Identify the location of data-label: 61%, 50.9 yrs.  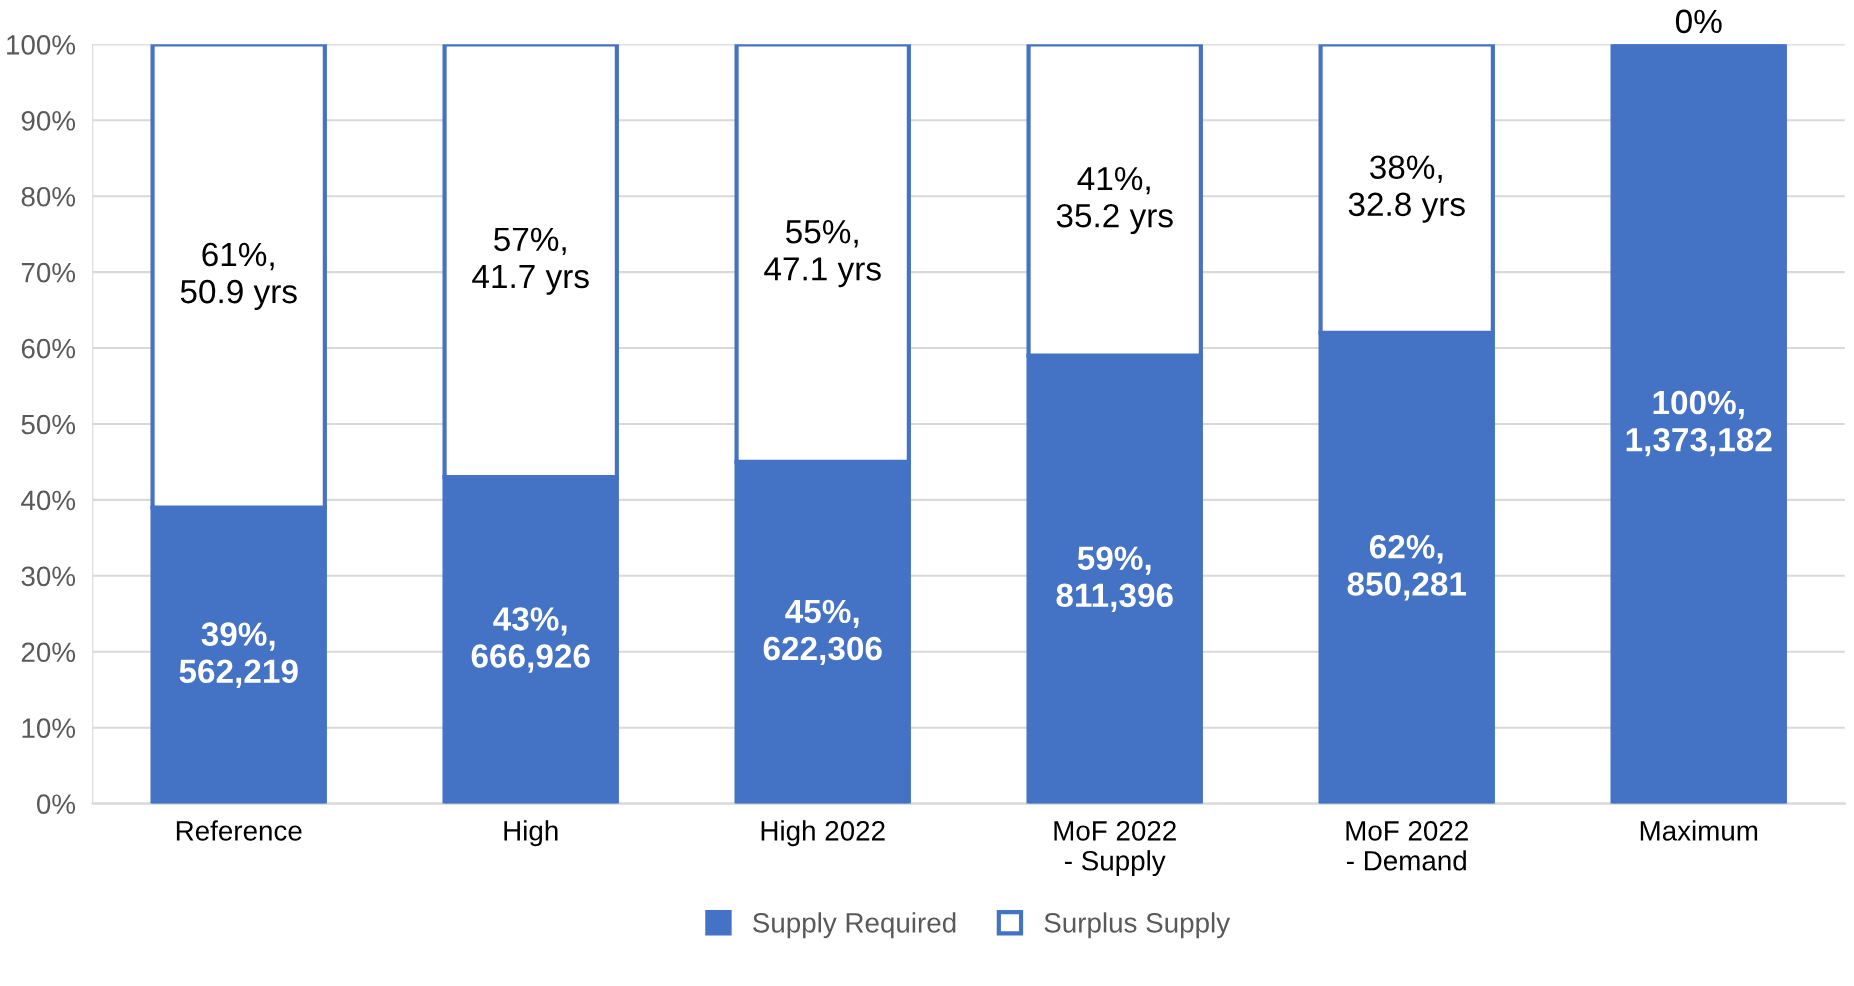
(238, 276).